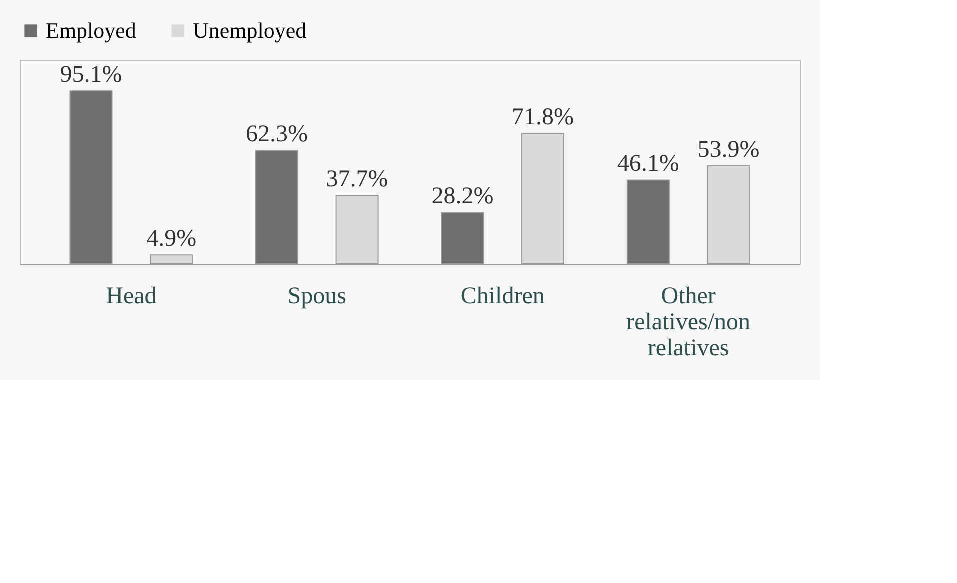 This screenshot has height=583, width=957. Describe the element at coordinates (648, 164) in the screenshot. I see `data-label: 46.1%` at that location.